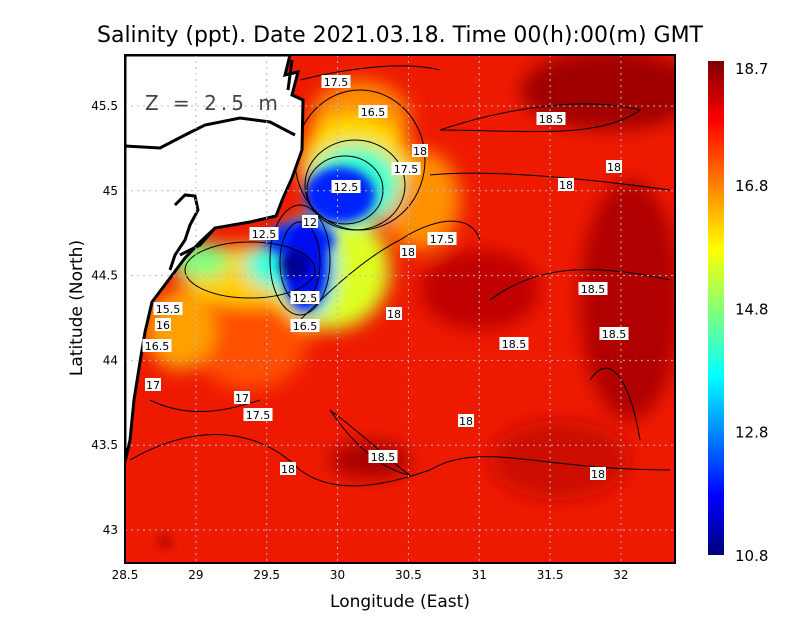  I want to click on x-axis-ticks: 28.5 29 29.5 30 30.5 31 31.5 32, so click(370, 575).